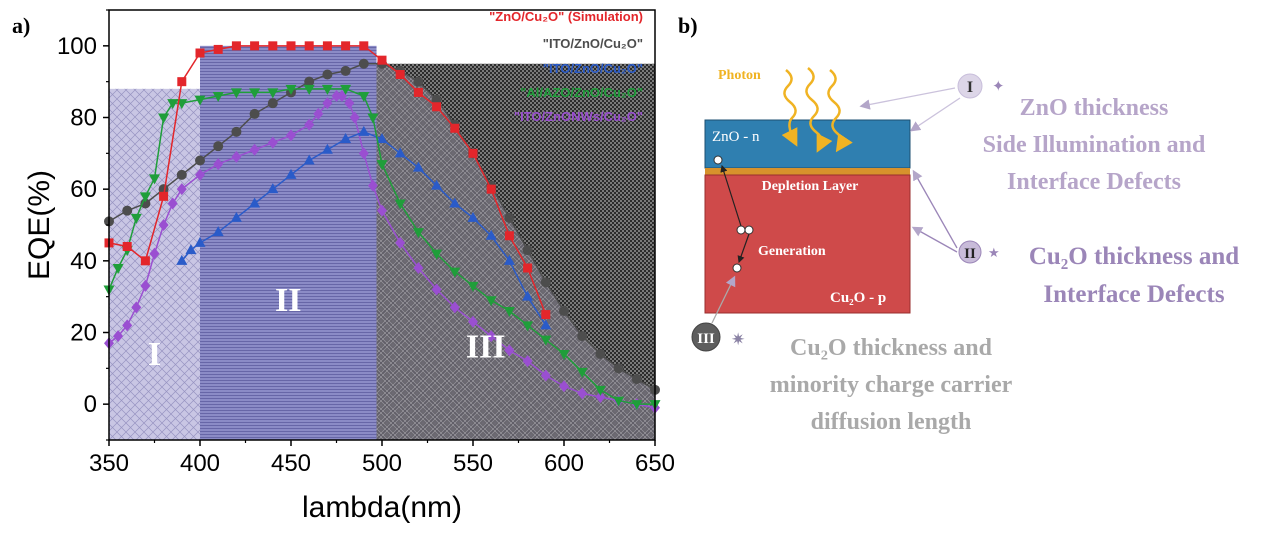 The height and width of the screenshot is (534, 1278). Describe the element at coordinates (564, 463) in the screenshot. I see `x-tick-label: 600` at that location.